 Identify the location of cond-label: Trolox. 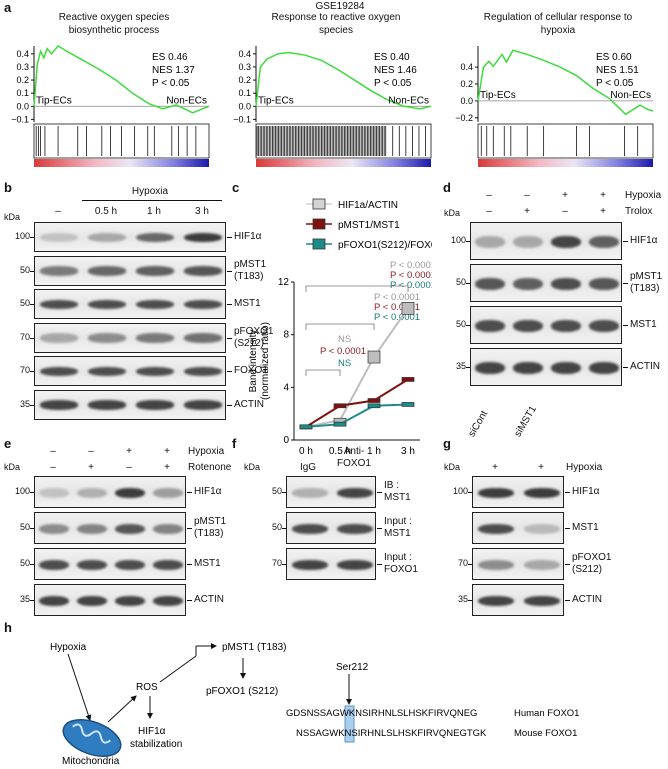
(639, 211).